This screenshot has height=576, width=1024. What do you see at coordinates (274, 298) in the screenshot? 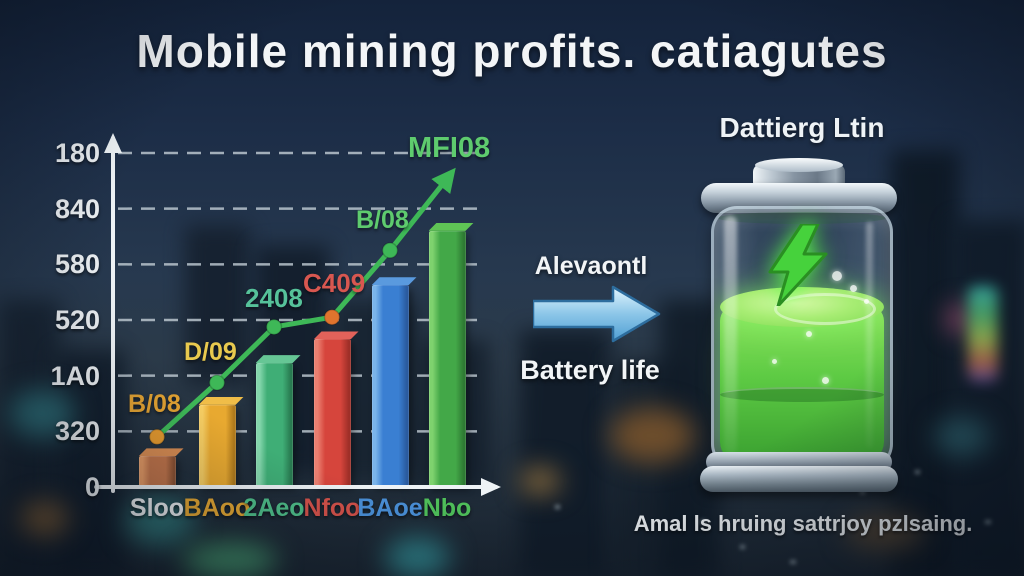
I see `line-annotation: 2408` at bounding box center [274, 298].